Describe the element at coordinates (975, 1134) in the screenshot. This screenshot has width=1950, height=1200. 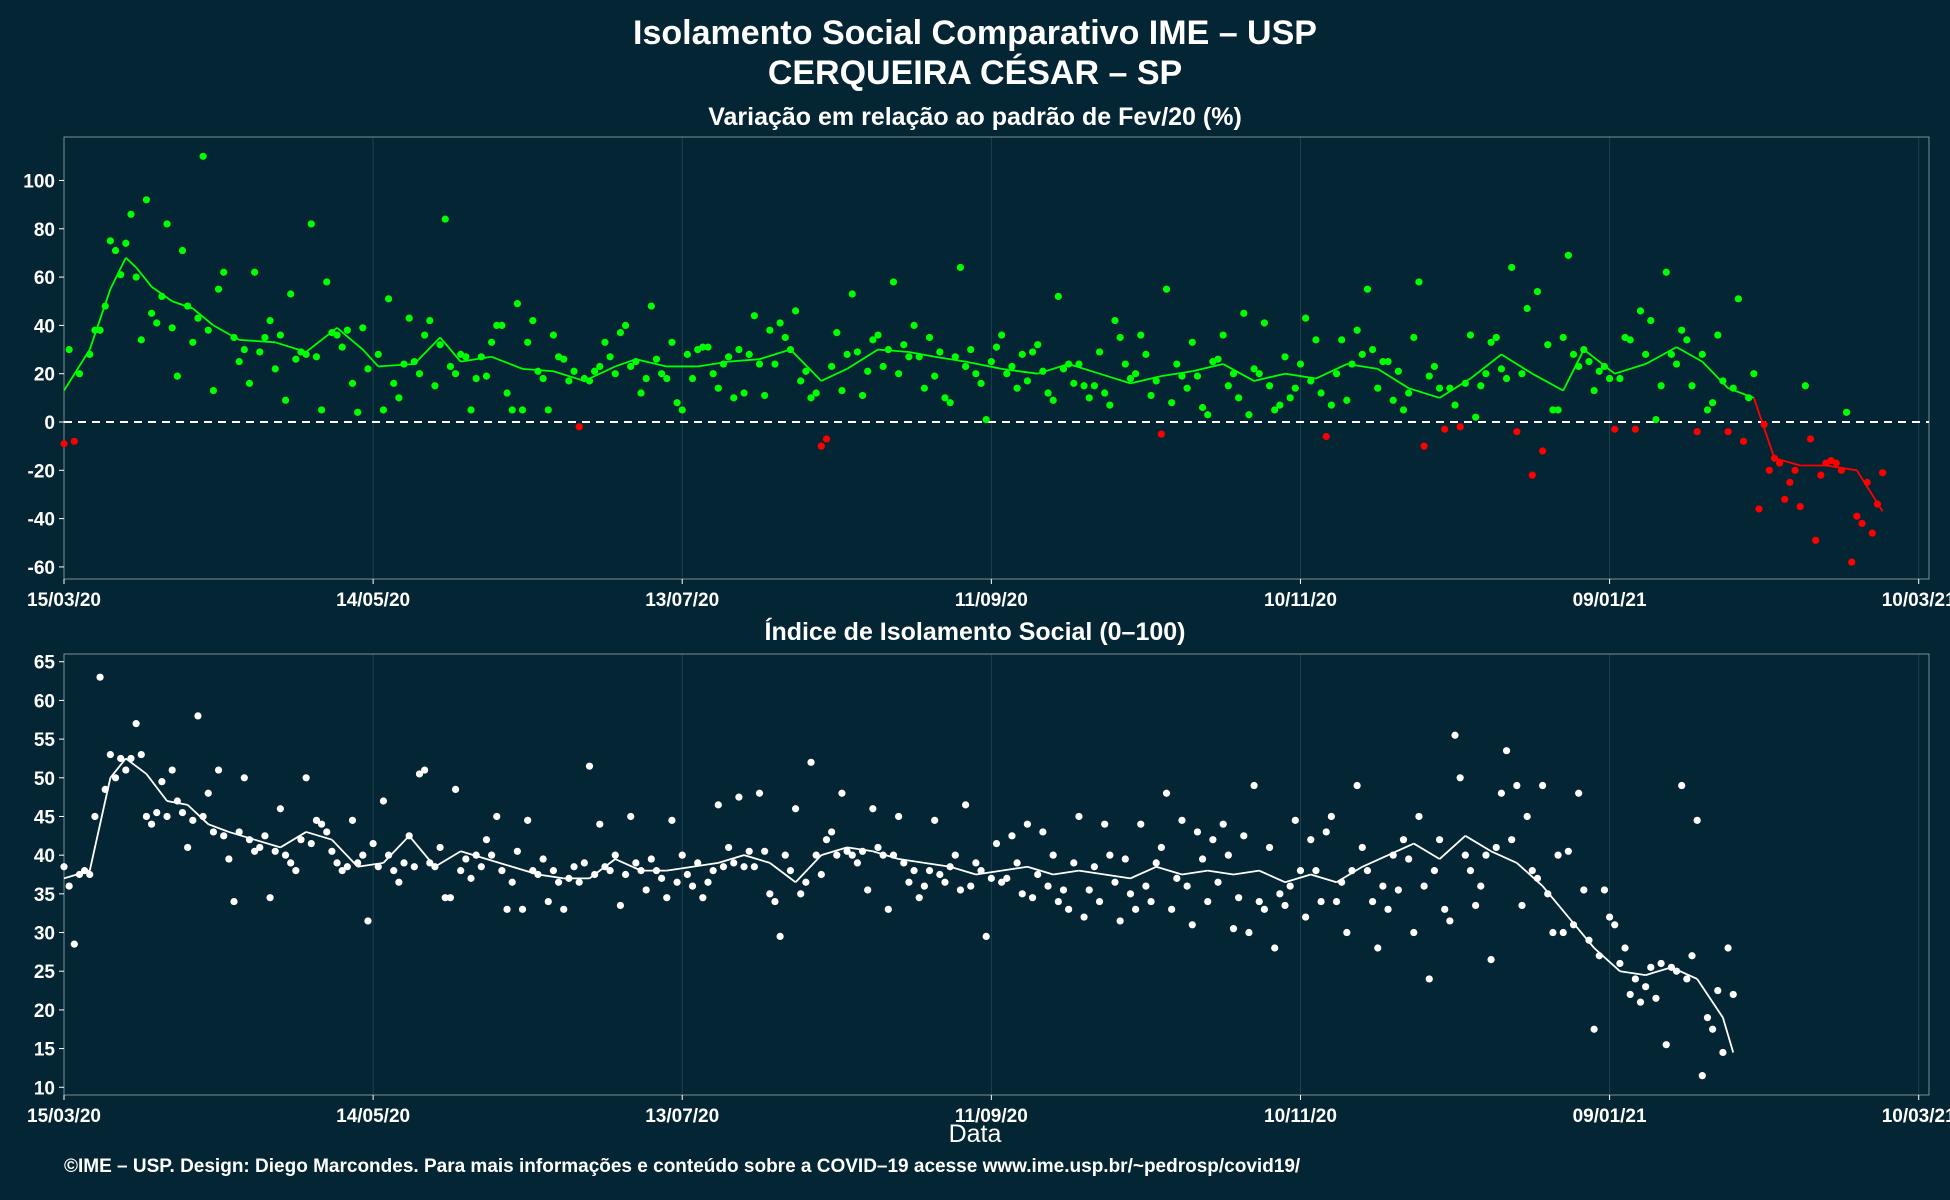
I see `x-axis-label: Data` at that location.